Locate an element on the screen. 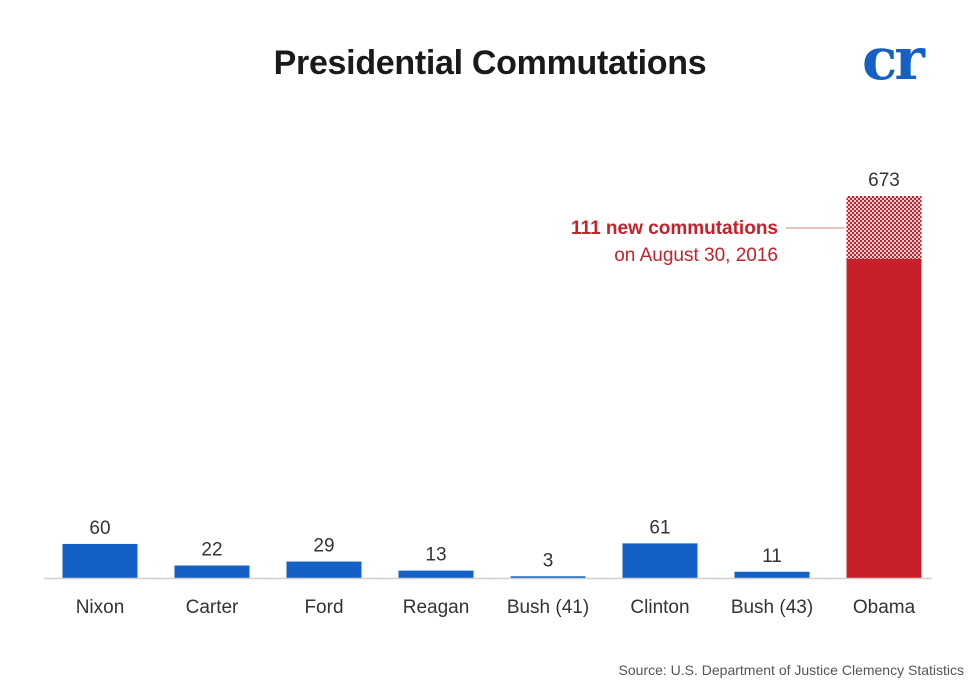 This screenshot has height=696, width=980. value-label-reagan: 13 is located at coordinates (435, 555).